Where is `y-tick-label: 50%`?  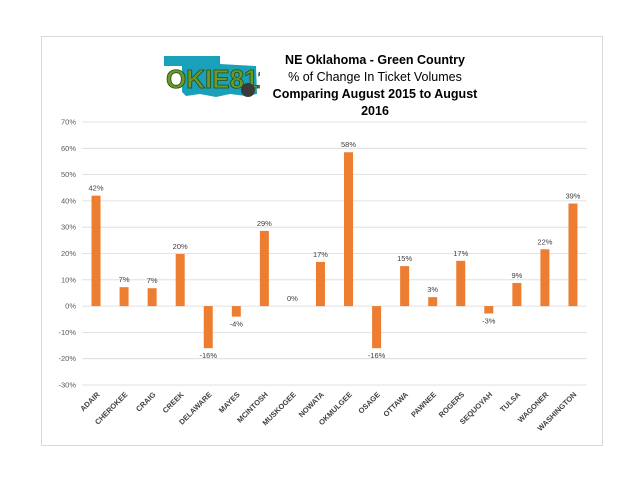 y-tick-label: 50% is located at coordinates (68, 174).